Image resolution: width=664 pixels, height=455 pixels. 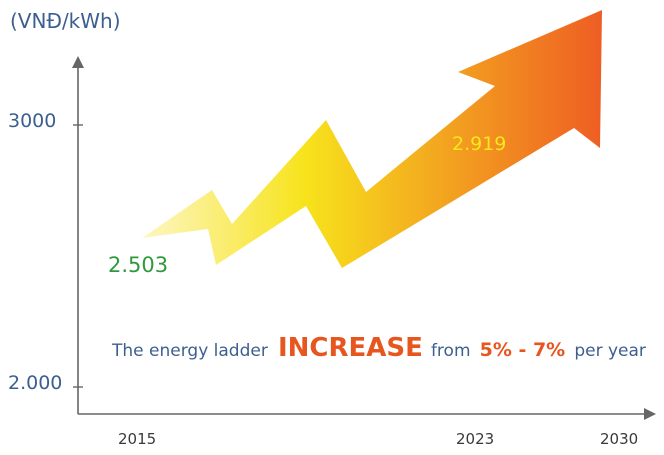 I want to click on annotation-emphasis: INCREASE, so click(x=350, y=348).